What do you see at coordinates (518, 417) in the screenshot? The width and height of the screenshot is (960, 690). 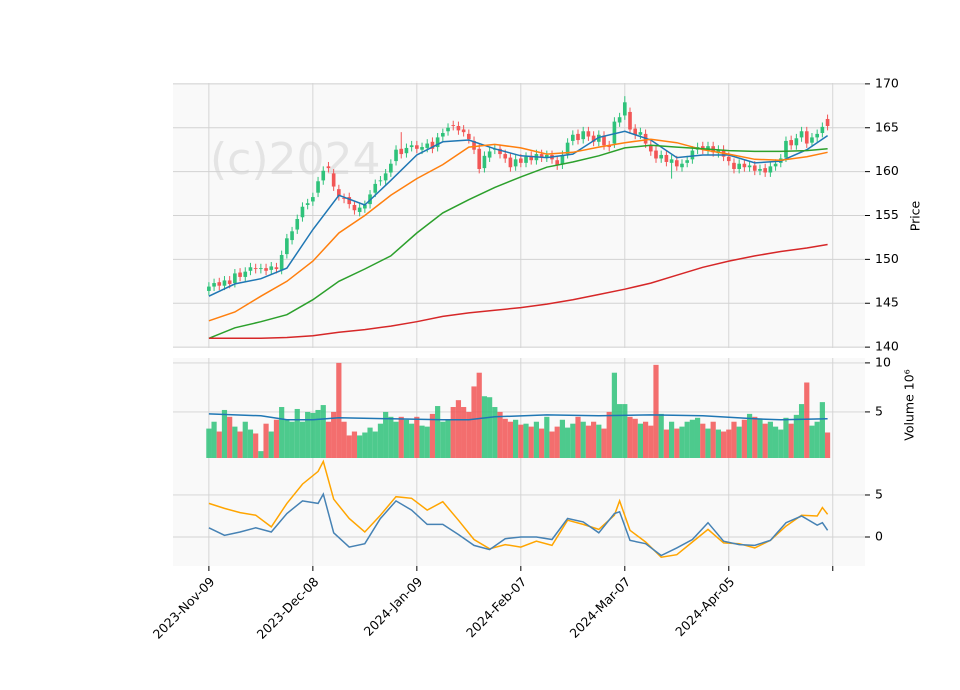 I see `volume-average-line` at bounding box center [518, 417].